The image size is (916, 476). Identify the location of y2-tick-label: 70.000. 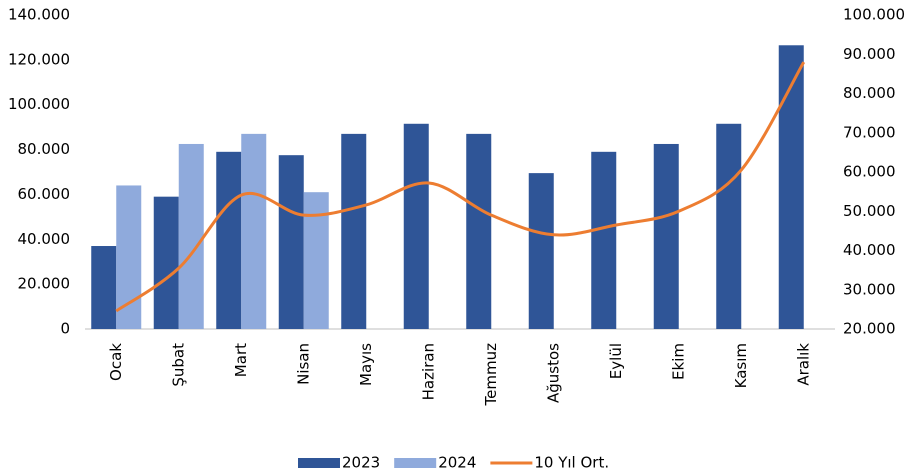
(869, 132).